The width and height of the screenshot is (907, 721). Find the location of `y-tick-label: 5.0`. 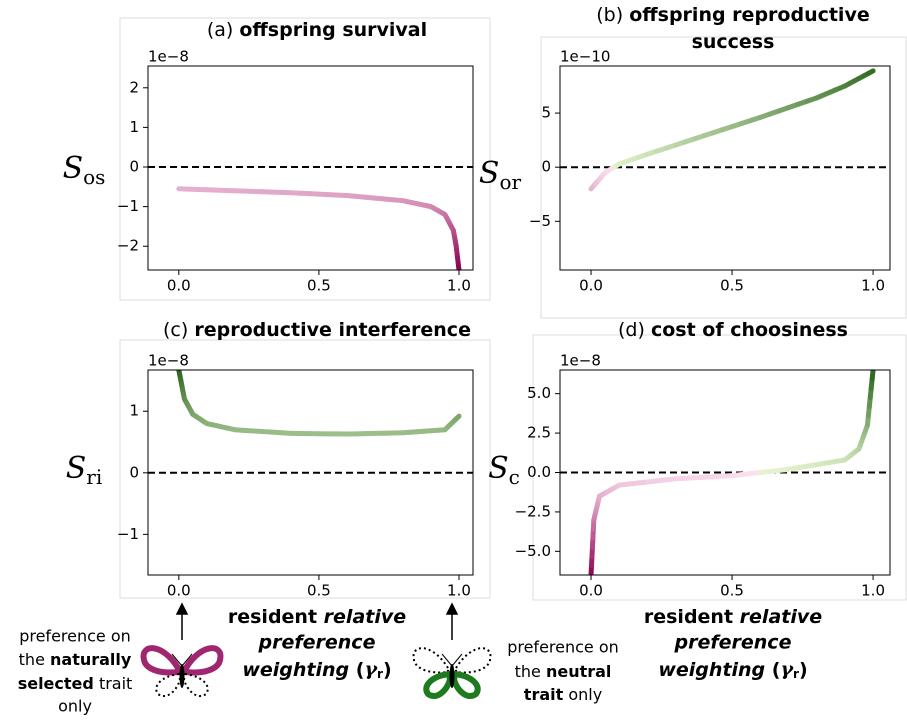

y-tick-label: 5.0 is located at coordinates (539, 393).